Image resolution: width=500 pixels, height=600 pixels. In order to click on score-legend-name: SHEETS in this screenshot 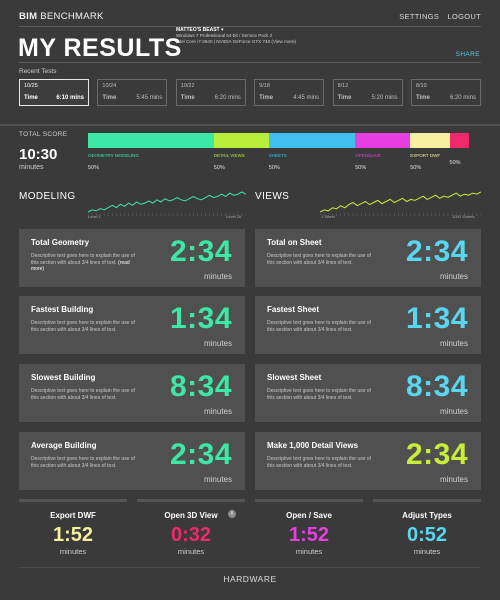, I will do `click(277, 155)`.